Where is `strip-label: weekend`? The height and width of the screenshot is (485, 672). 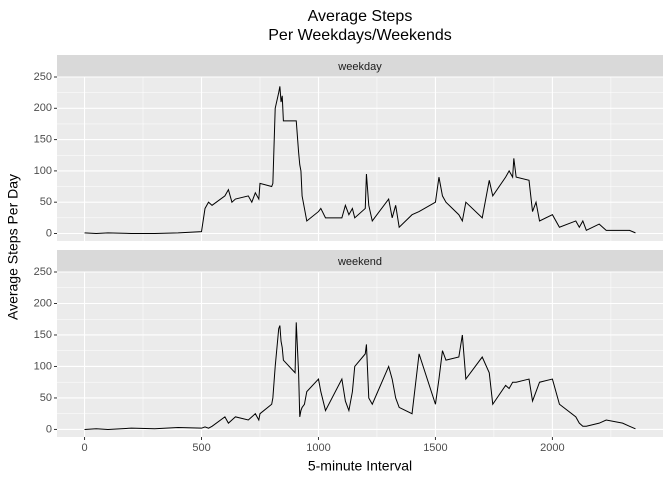 strip-label: weekend is located at coordinates (359, 262).